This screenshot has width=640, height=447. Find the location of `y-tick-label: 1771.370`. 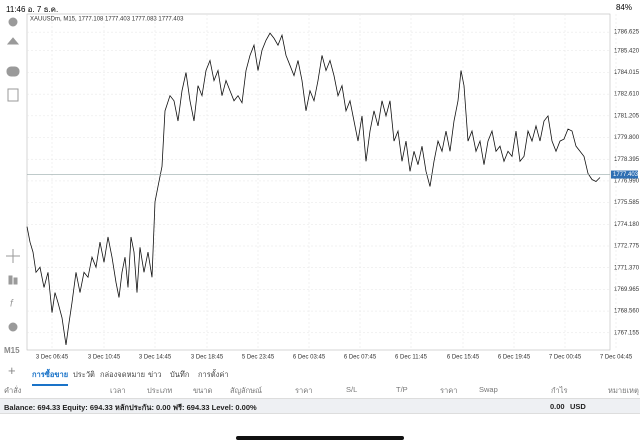

y-tick-label: 1771.370 is located at coordinates (627, 268).